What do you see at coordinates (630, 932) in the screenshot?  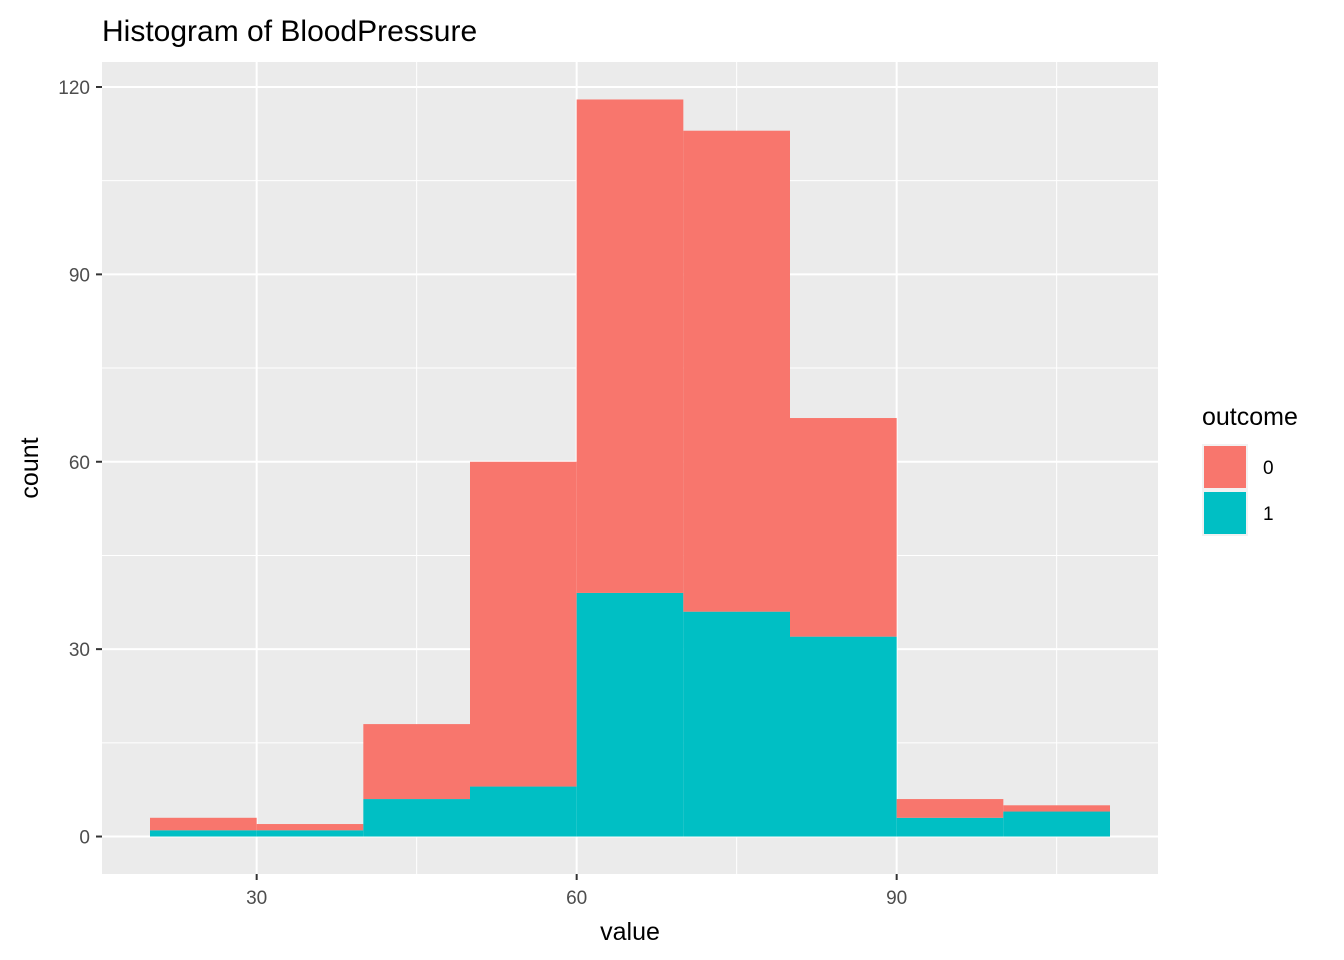 I see `x-axis-title: value` at bounding box center [630, 932].